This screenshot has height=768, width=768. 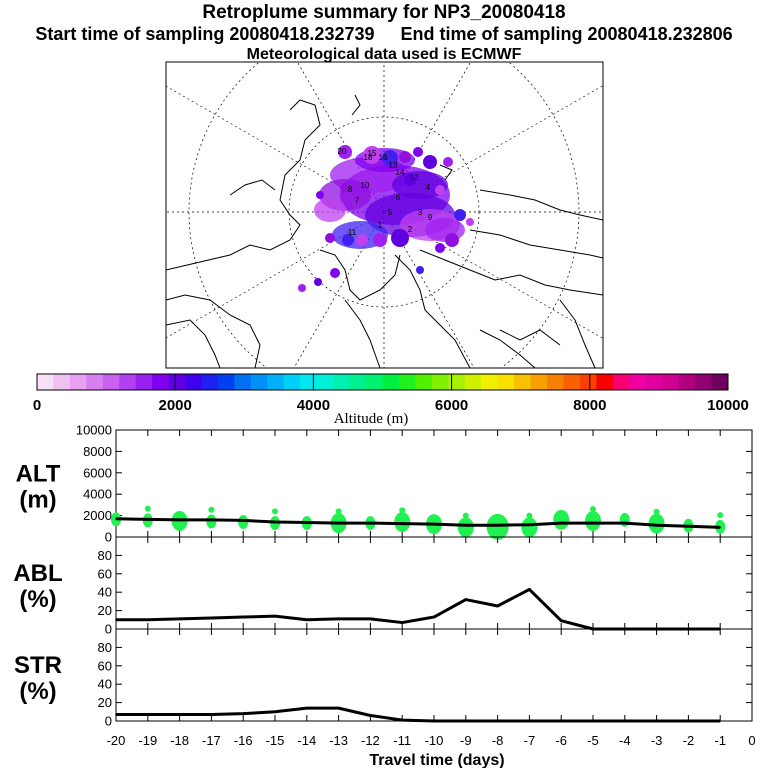 I want to click on x-tick-label: -8, so click(x=498, y=740).